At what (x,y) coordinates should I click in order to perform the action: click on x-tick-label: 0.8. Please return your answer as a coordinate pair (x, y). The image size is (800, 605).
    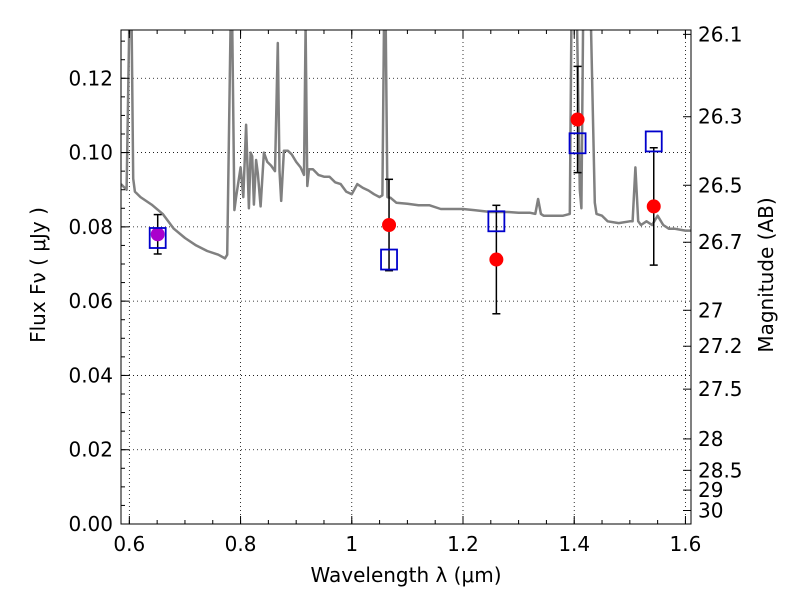
    Looking at the image, I should click on (241, 544).